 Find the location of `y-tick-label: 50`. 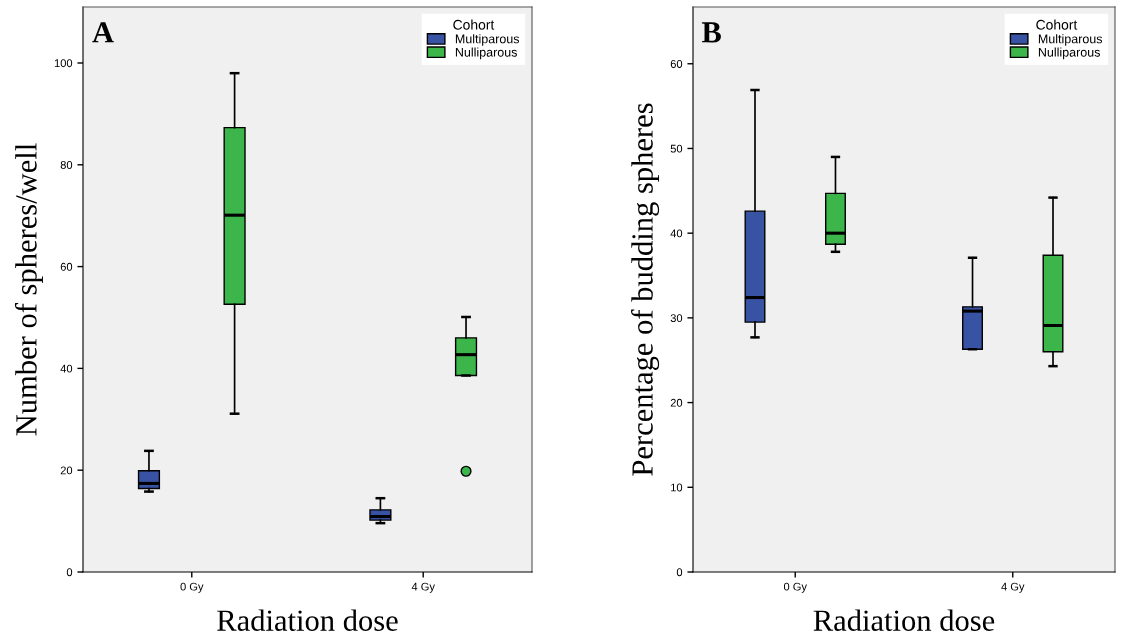

y-tick-label: 50 is located at coordinates (676, 148).